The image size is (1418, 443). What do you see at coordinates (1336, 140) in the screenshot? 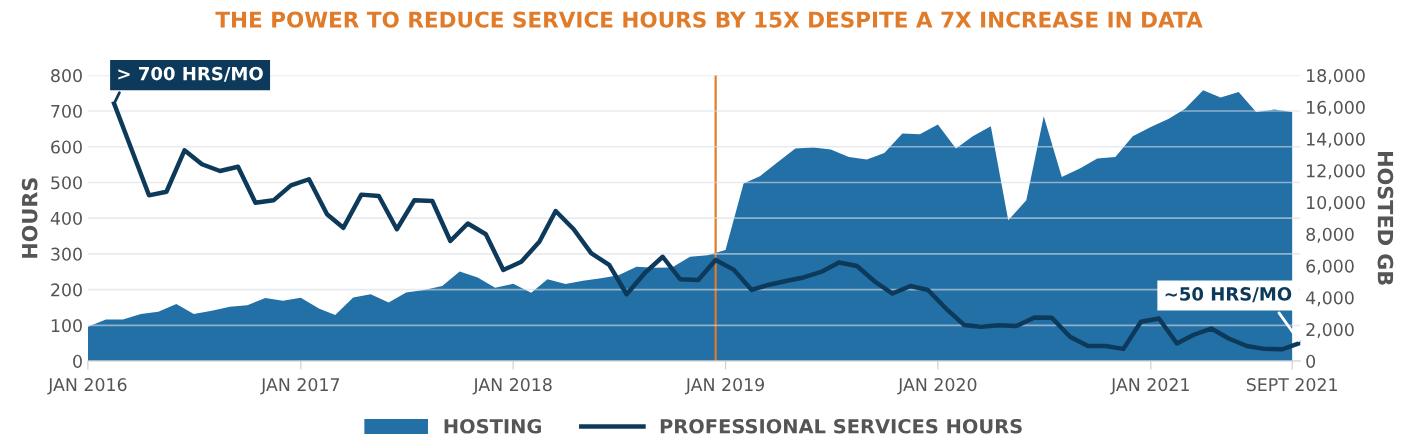
I see `y2-tick-label: 14,000` at bounding box center [1336, 140].